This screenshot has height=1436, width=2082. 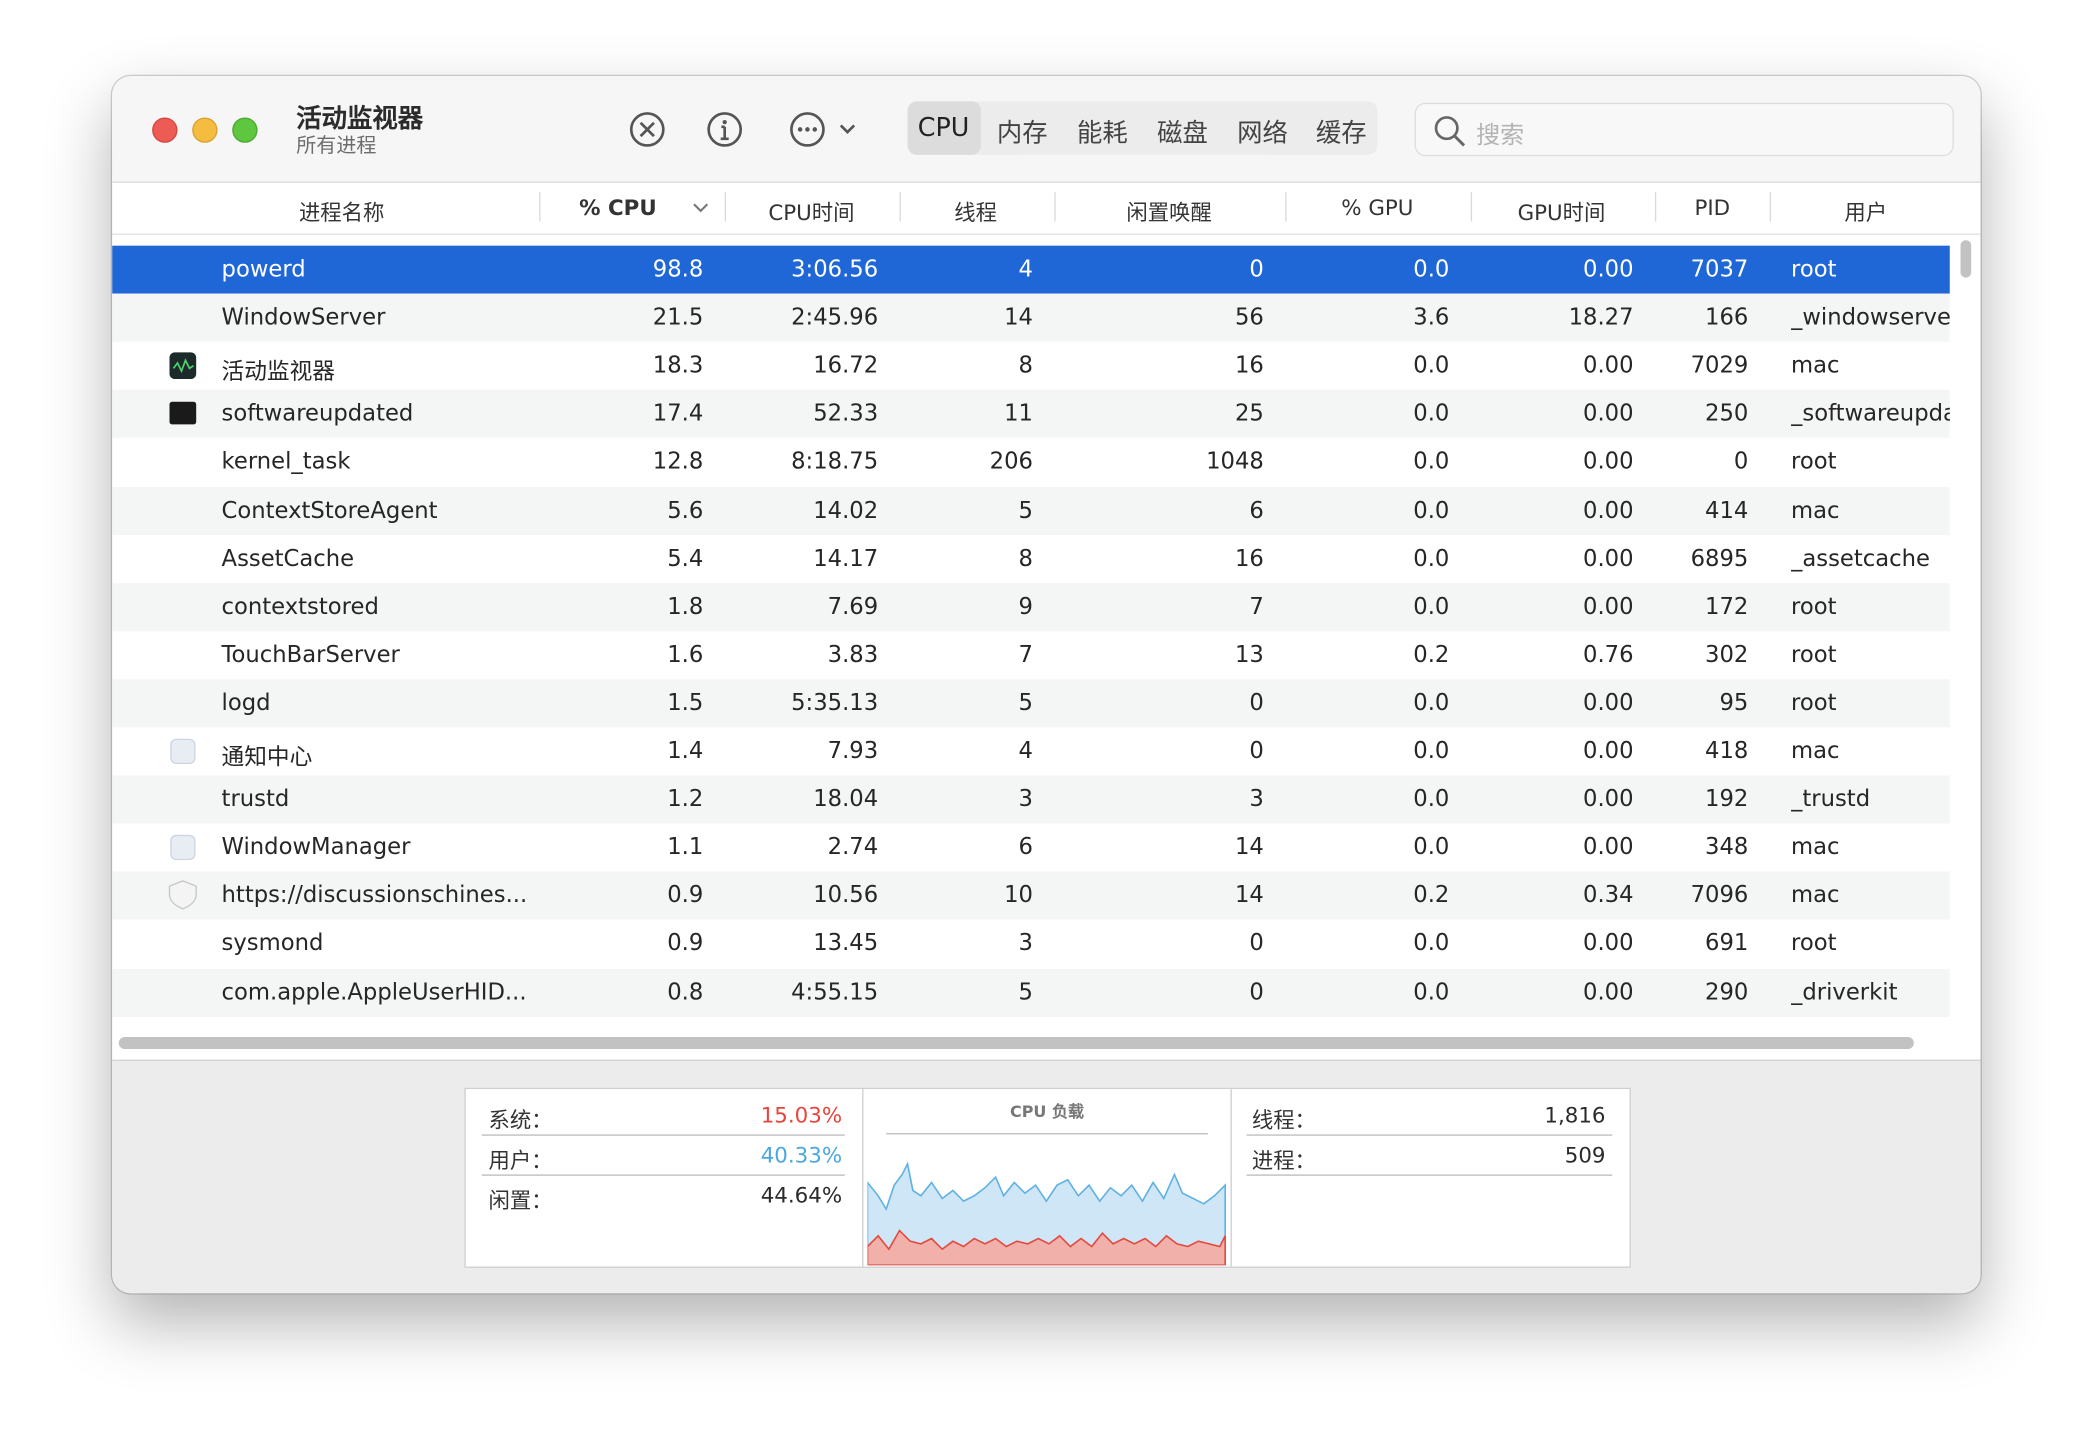 What do you see at coordinates (1018, 896) in the screenshot?
I see `cell: 10` at bounding box center [1018, 896].